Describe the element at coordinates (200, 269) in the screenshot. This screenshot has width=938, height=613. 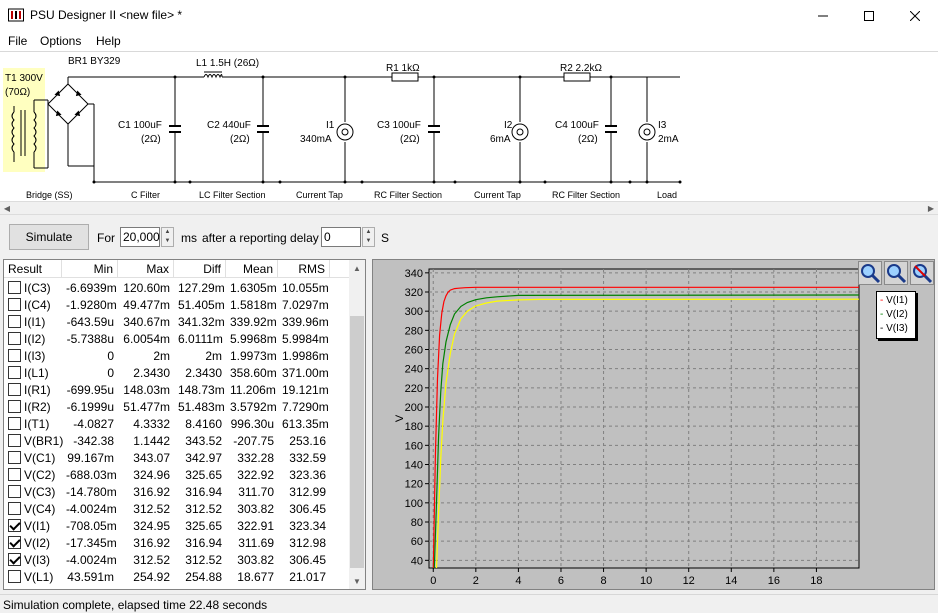
I see `col-diff: Diff` at that location.